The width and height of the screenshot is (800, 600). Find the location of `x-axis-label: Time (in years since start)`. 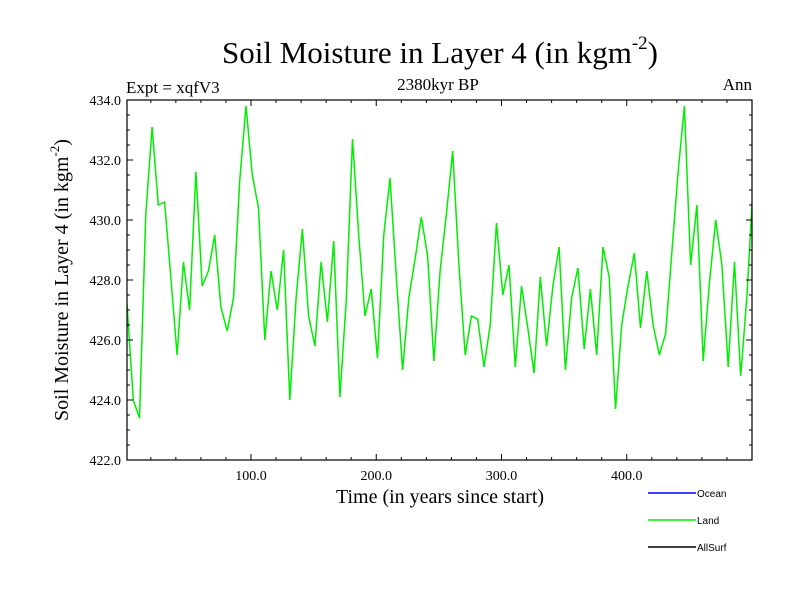

x-axis-label: Time (in years since start) is located at coordinates (440, 497).